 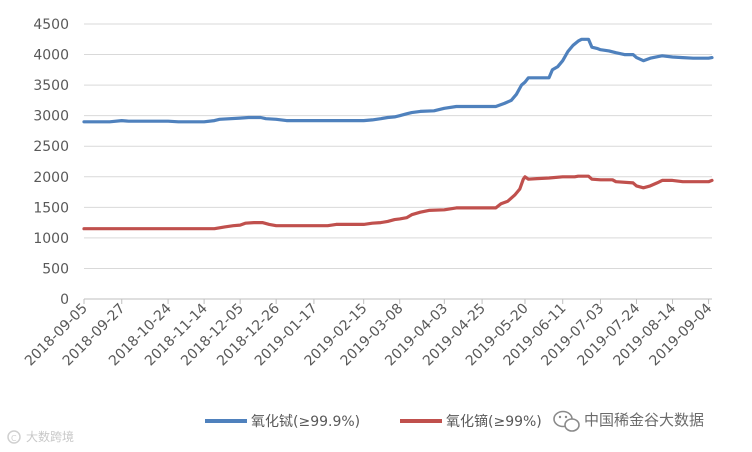 I want to click on y-tick-label: 2000, so click(x=51, y=178).